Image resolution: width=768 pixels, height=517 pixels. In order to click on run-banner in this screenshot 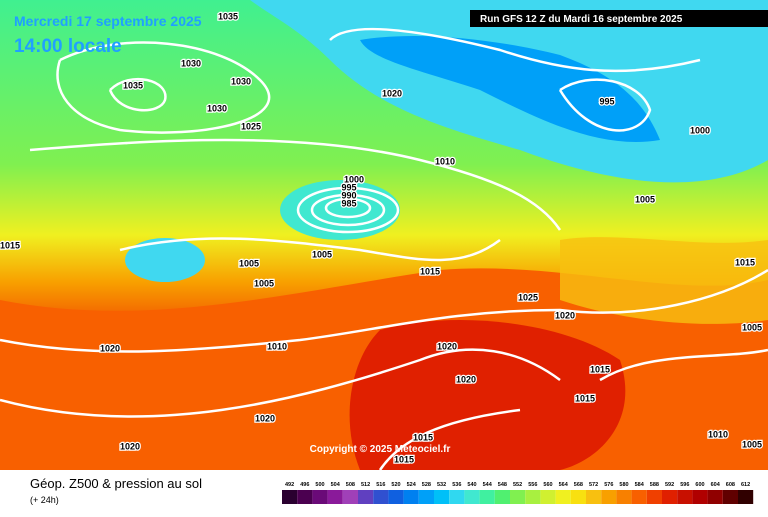, I will do `click(619, 18)`.